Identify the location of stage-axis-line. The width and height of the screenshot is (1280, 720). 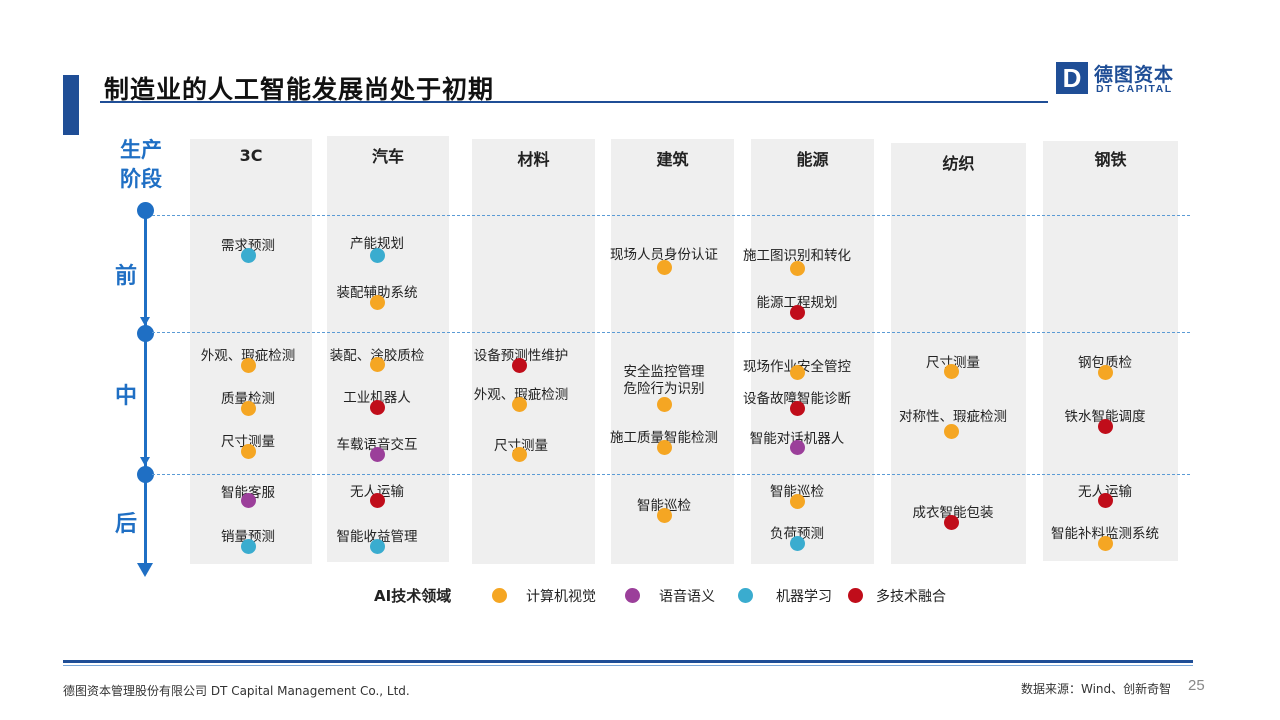
(145, 388).